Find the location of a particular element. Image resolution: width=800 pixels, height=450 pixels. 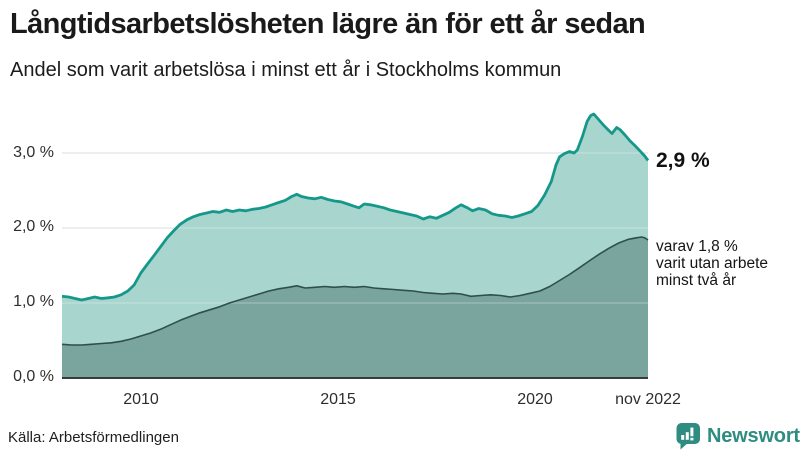

y-tick-1: 1,0 % is located at coordinates (33, 301).